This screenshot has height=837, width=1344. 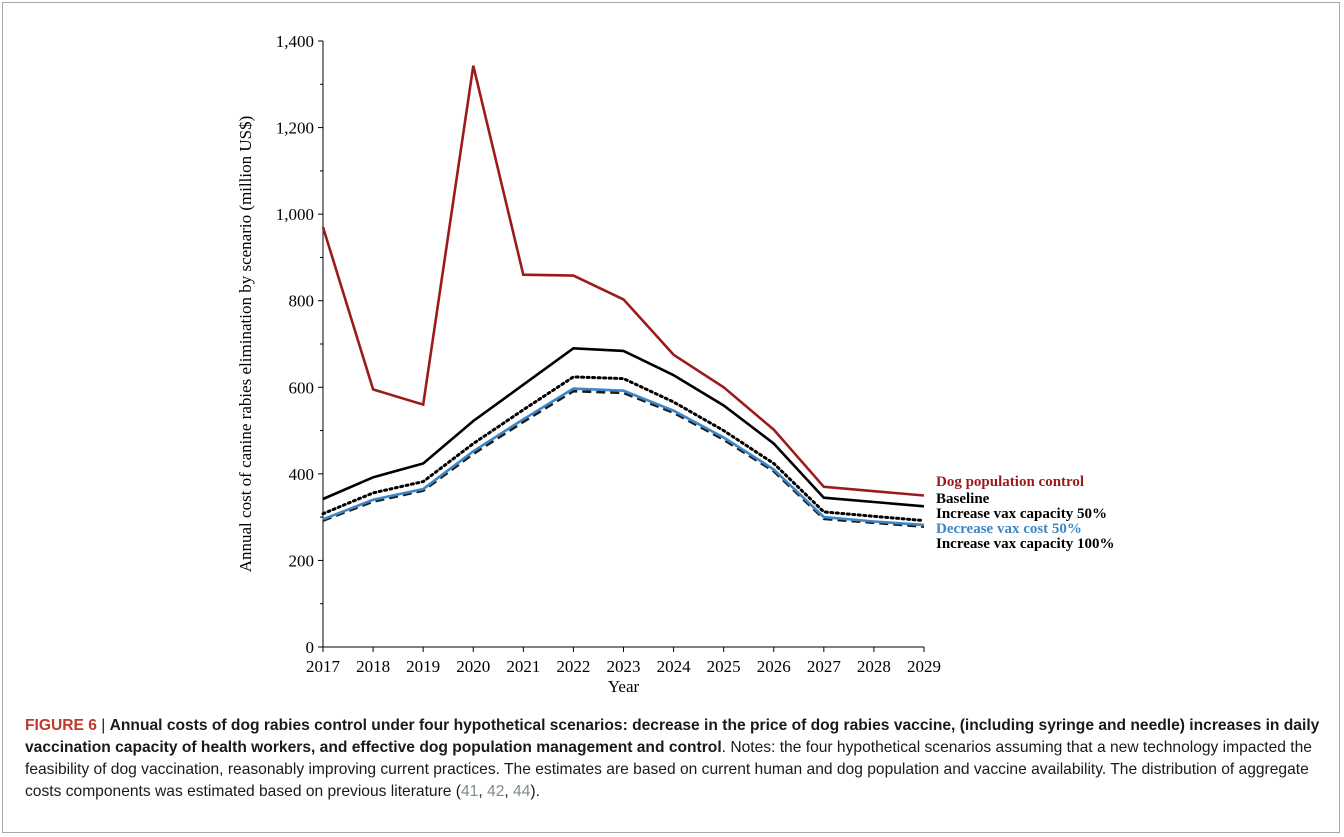 What do you see at coordinates (295, 128) in the screenshot?
I see `y-tick-label: 1,200` at bounding box center [295, 128].